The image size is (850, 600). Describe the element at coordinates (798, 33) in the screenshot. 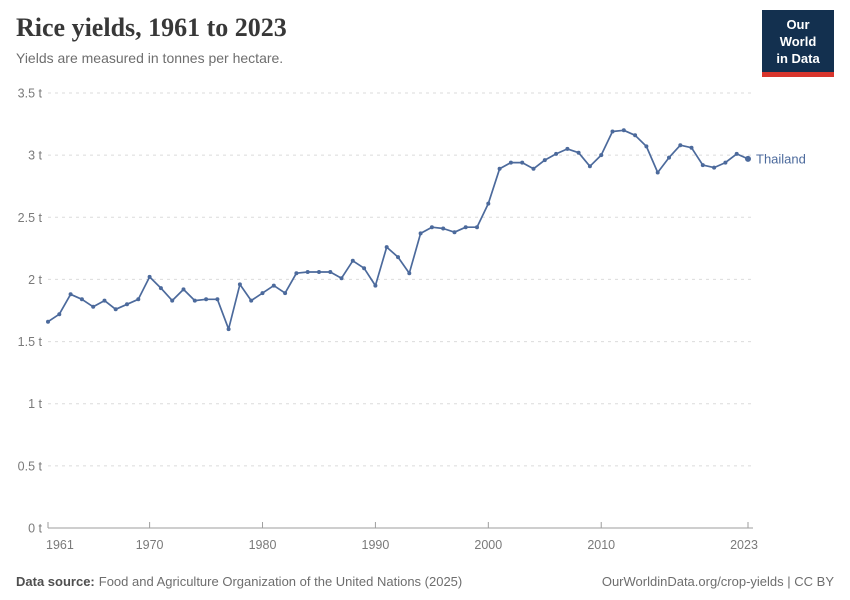

I see `owid-logo-line1: Our World` at that location.